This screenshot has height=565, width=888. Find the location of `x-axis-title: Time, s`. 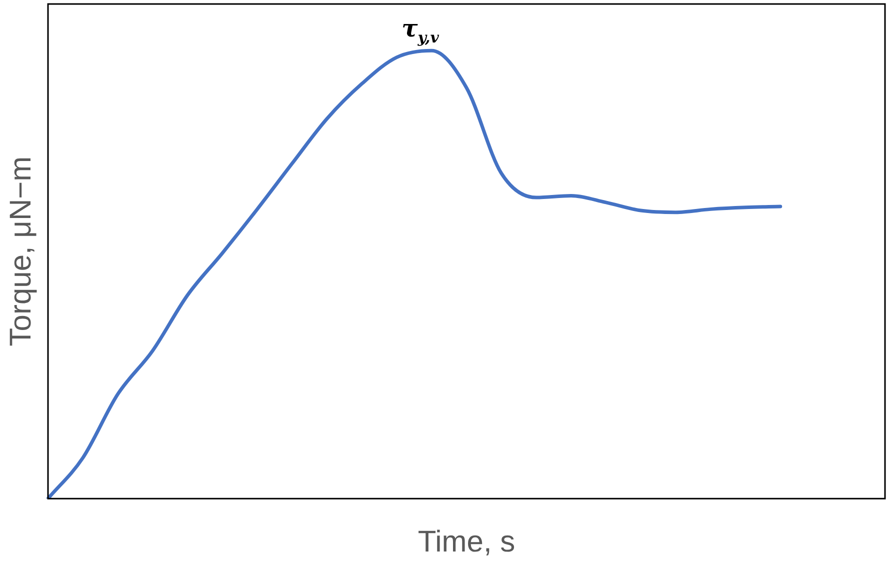

x-axis-title: Time, s is located at coordinates (467, 541).